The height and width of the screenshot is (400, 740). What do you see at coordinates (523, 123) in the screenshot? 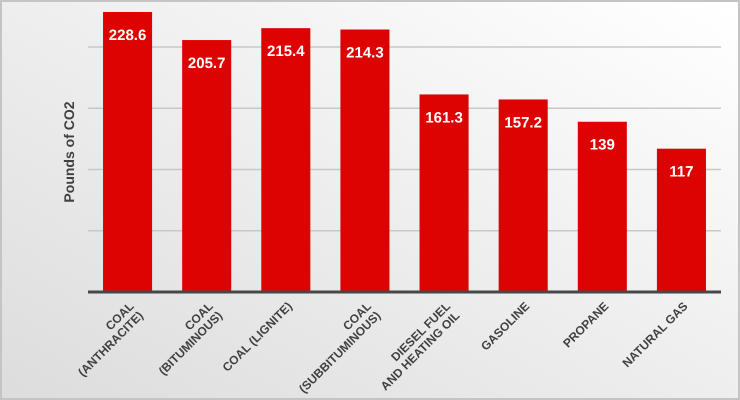
I see `data-label: 157.2` at bounding box center [523, 123].